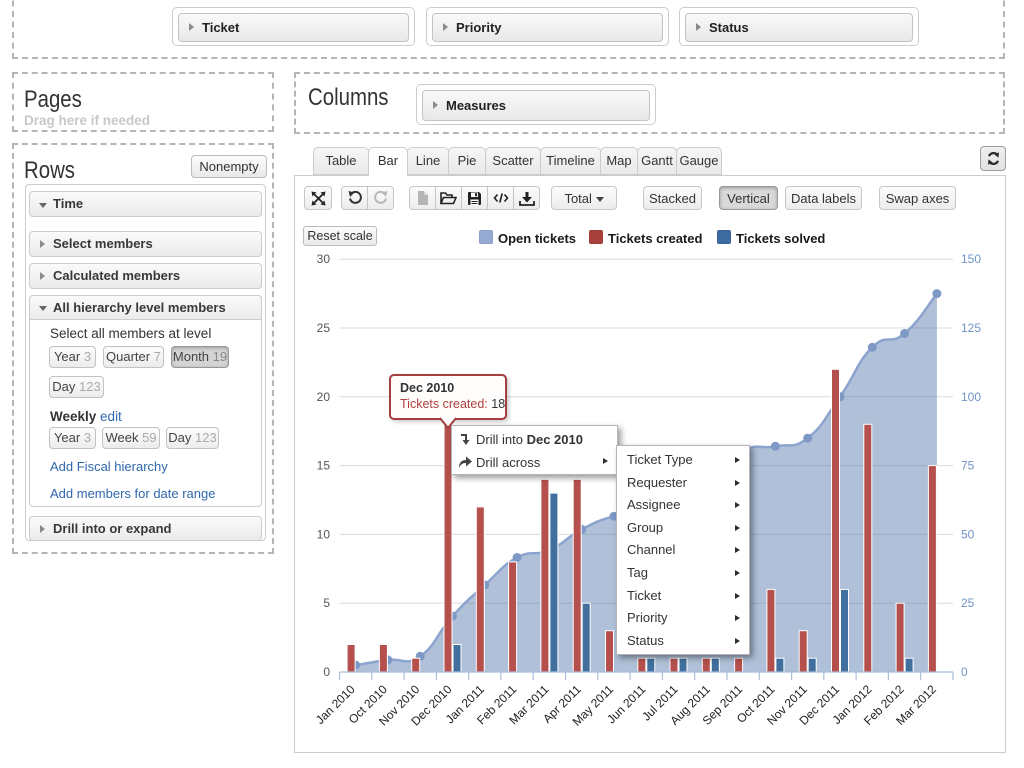 This screenshot has height=768, width=1024. I want to click on svg-text: 20, so click(324, 397).